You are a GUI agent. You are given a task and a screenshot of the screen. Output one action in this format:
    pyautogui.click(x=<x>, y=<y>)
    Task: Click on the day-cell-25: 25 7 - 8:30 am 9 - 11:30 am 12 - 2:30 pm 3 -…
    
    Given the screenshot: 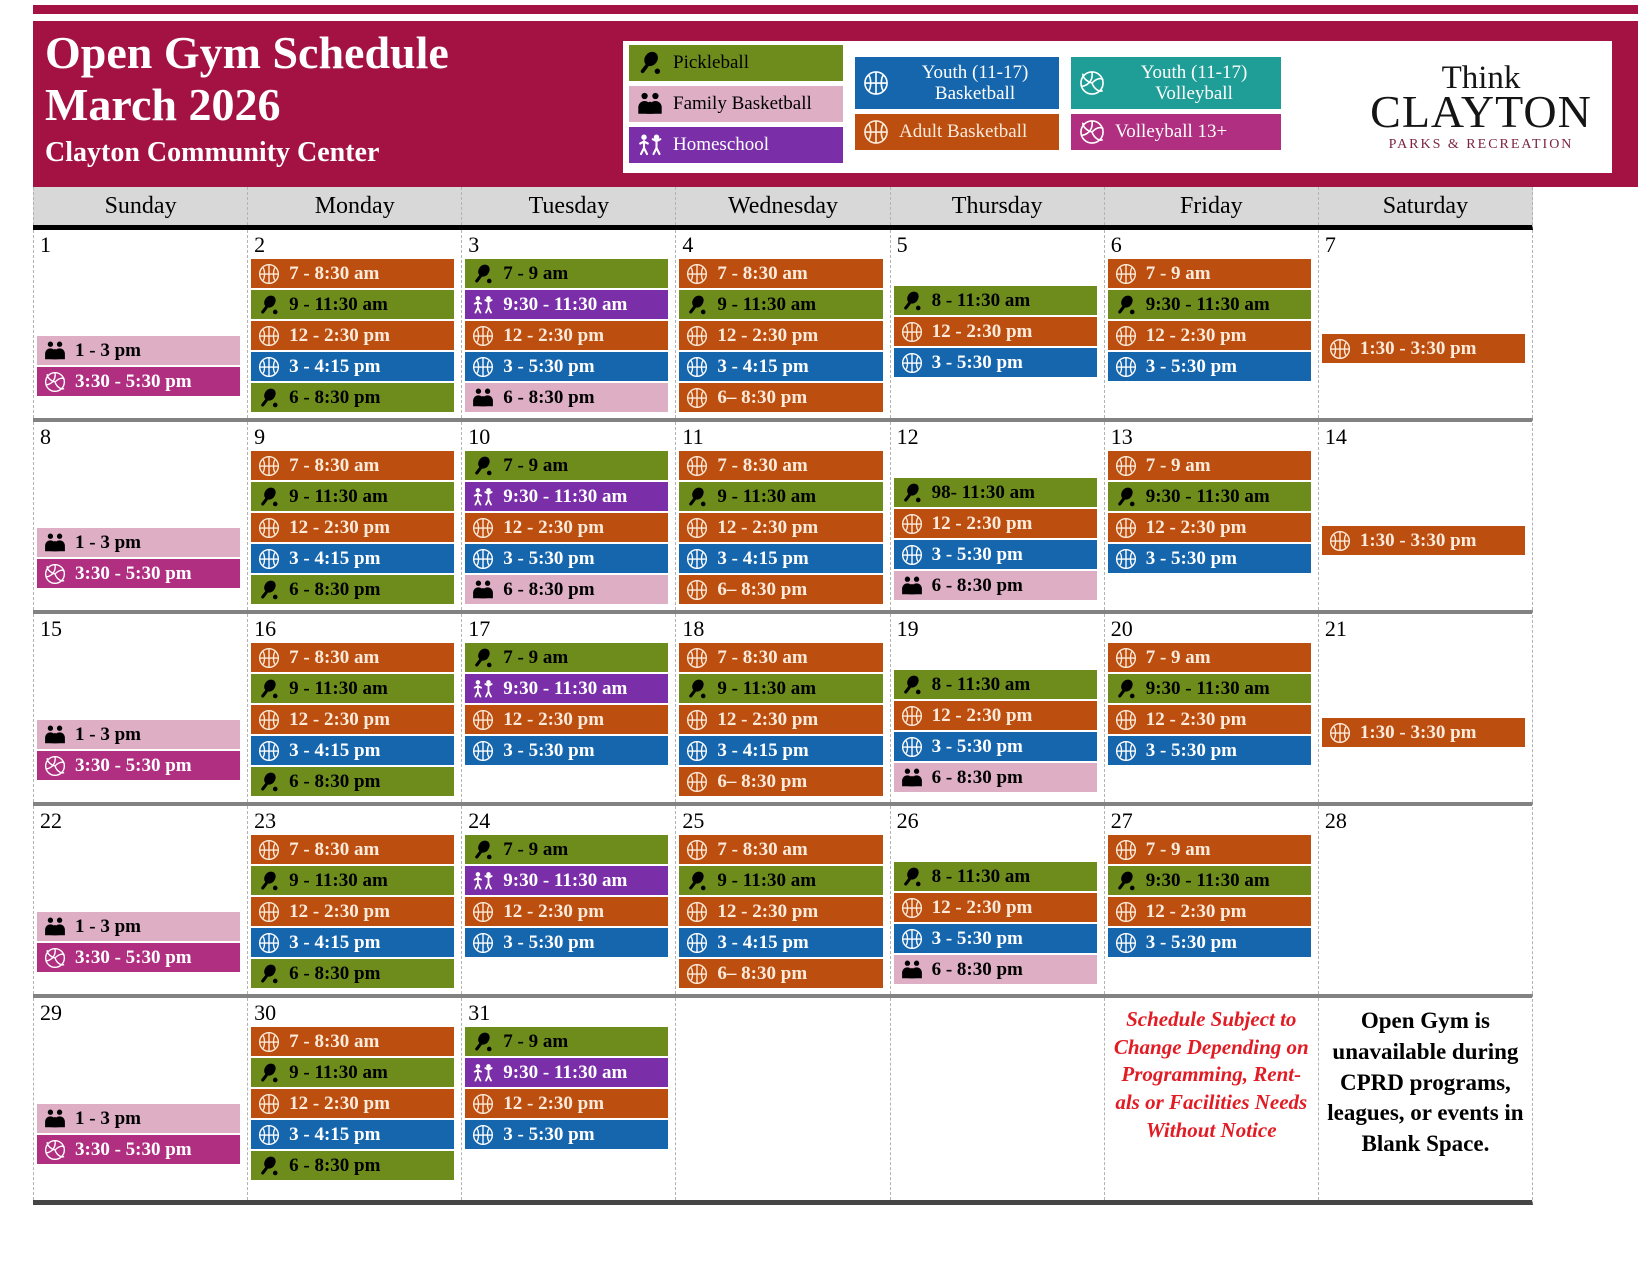 What is the action you would take?
    pyautogui.click(x=782, y=900)
    